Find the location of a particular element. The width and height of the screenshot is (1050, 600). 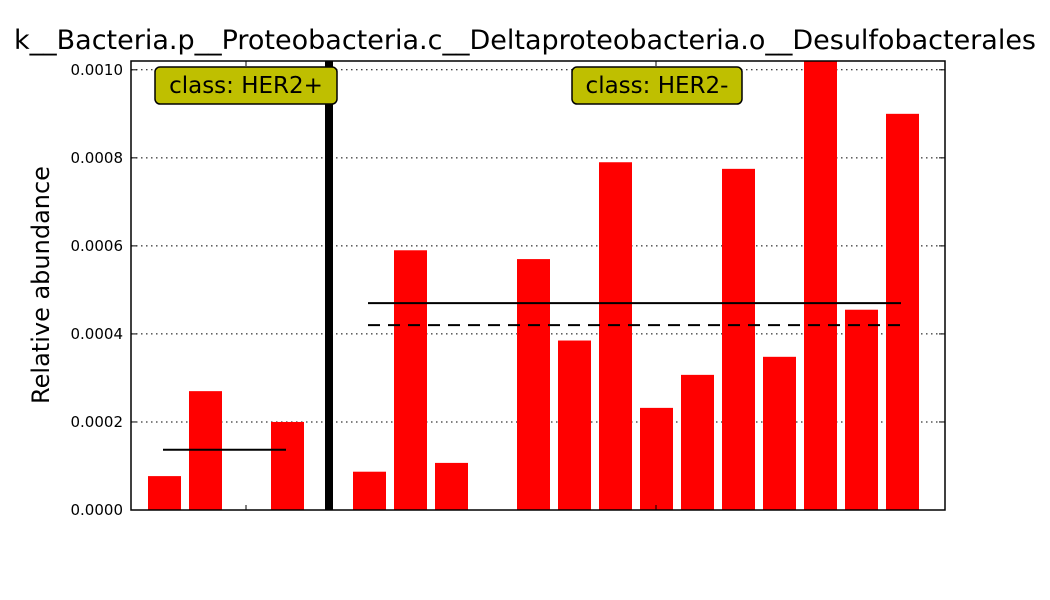

class-label-text: class: HER2+ is located at coordinates (246, 86).